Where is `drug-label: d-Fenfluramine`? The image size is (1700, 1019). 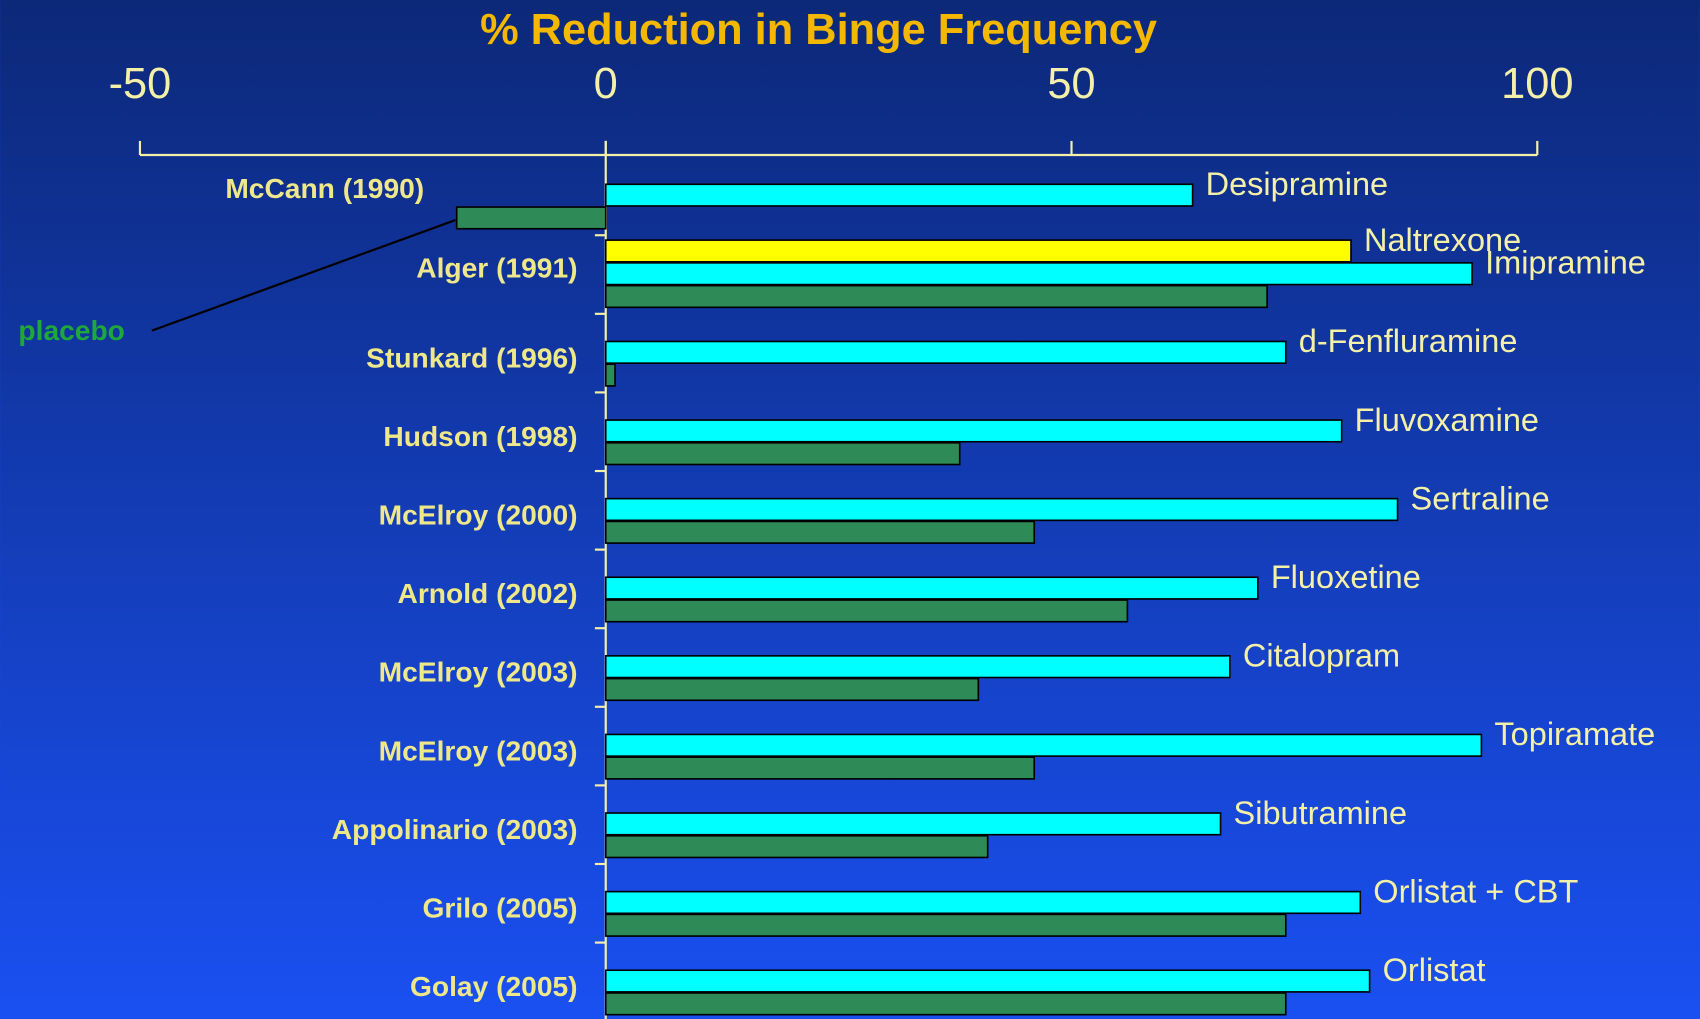 drug-label: d-Fenfluramine is located at coordinates (1408, 341).